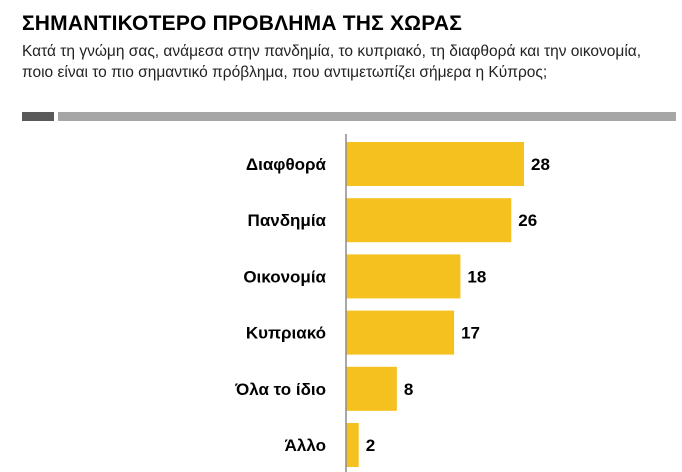 The height and width of the screenshot is (472, 682). Describe the element at coordinates (305, 445) in the screenshot. I see `category-label: Άλλο` at that location.